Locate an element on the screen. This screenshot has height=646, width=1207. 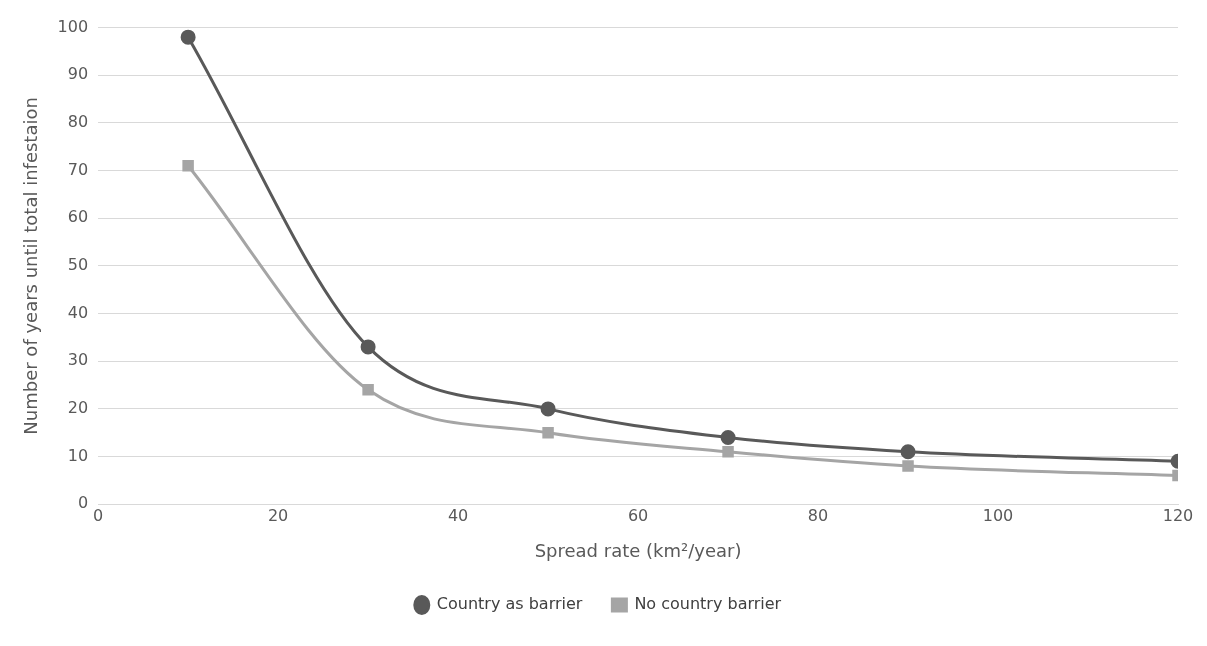
x-tick-label: 80 is located at coordinates (818, 515).